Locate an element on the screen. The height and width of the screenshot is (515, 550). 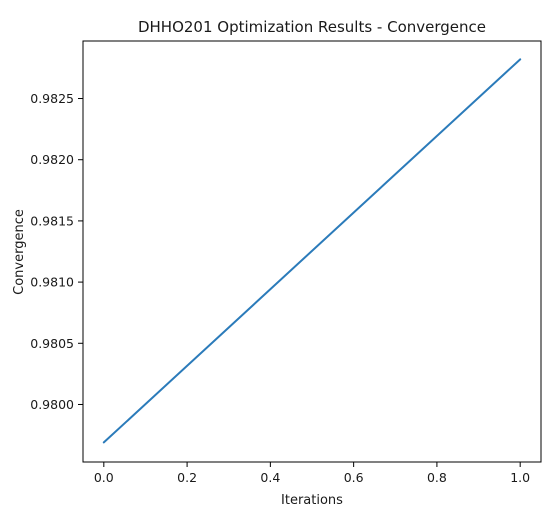
x-tick-label: 0.2 is located at coordinates (187, 477).